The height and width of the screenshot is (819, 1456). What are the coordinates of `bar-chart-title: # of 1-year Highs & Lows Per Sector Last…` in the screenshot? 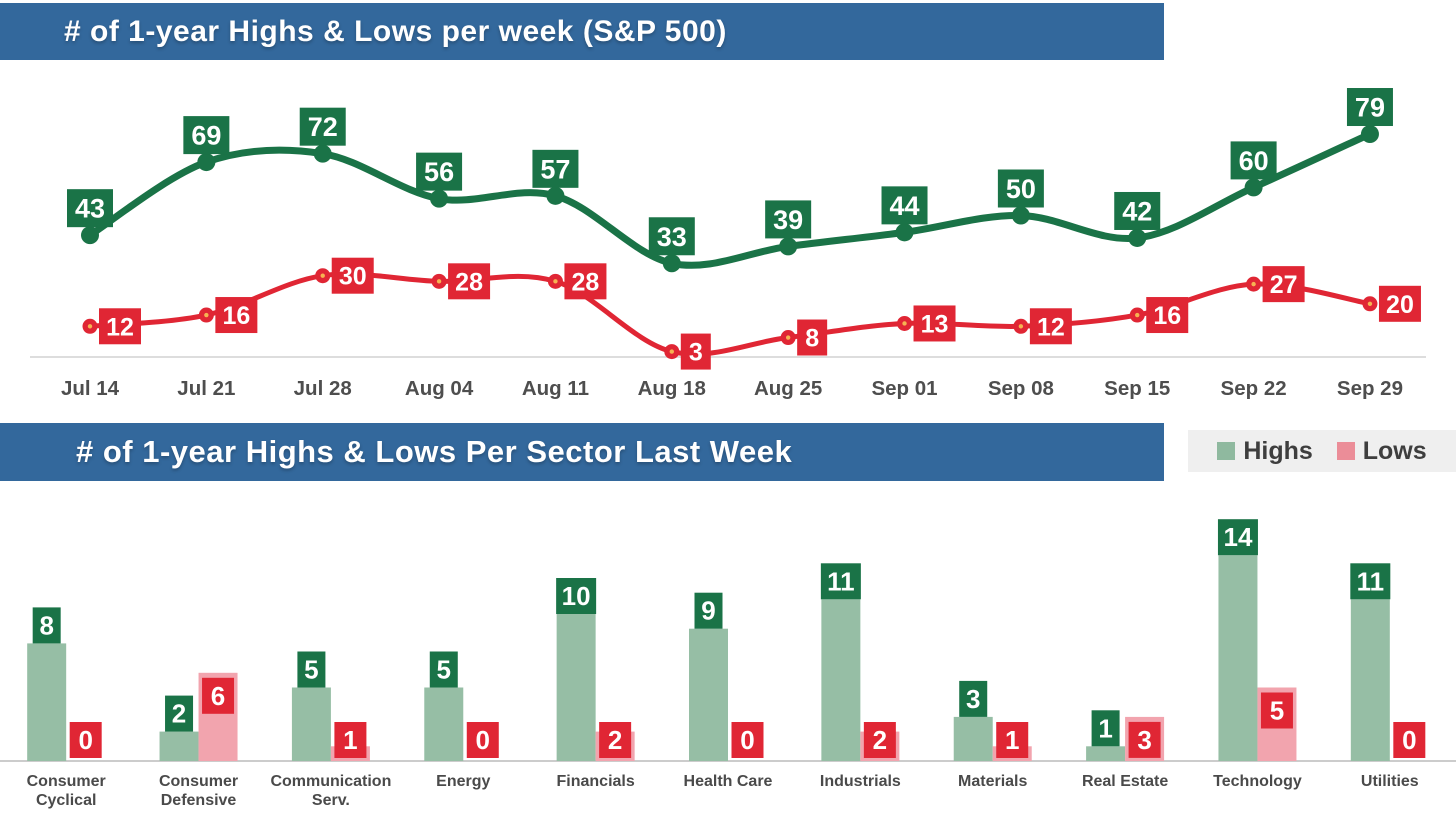 It's located at (434, 451).